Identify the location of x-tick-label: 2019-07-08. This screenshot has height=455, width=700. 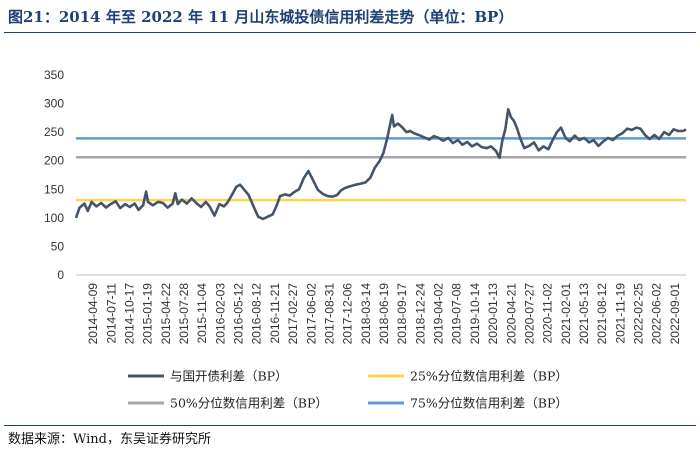
(457, 314).